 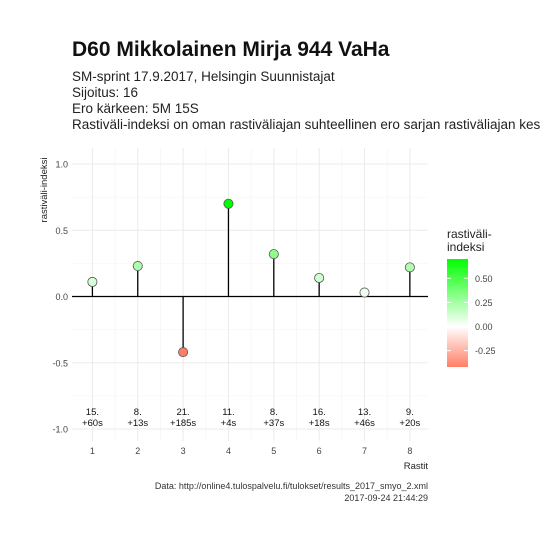 I want to click on legend-tick-label: 0.50, so click(x=484, y=279).